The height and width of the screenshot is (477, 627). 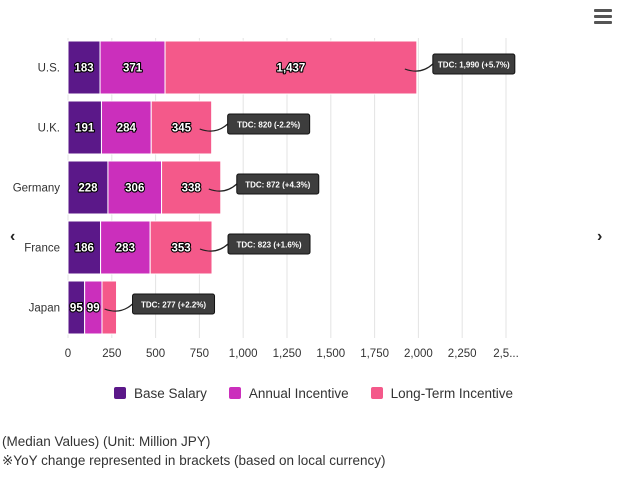 I want to click on annotation-label: TDC: 823 (+1.6%), so click(x=268, y=245).